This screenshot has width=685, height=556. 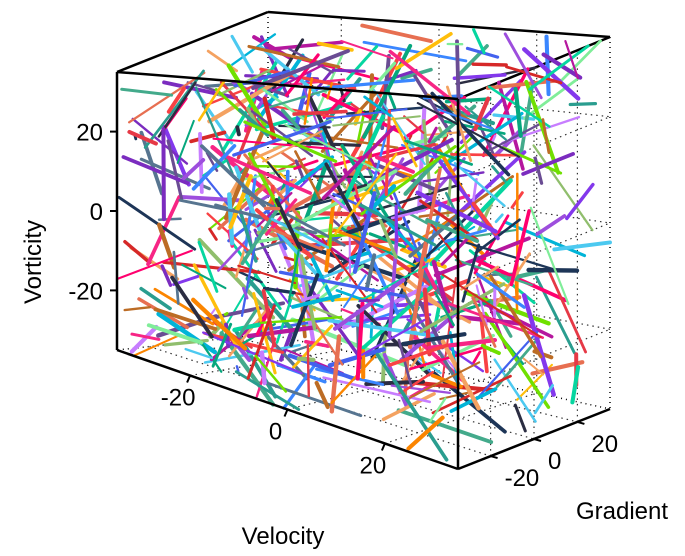 I want to click on z-axis-title: Vorticity, so click(x=33, y=262).